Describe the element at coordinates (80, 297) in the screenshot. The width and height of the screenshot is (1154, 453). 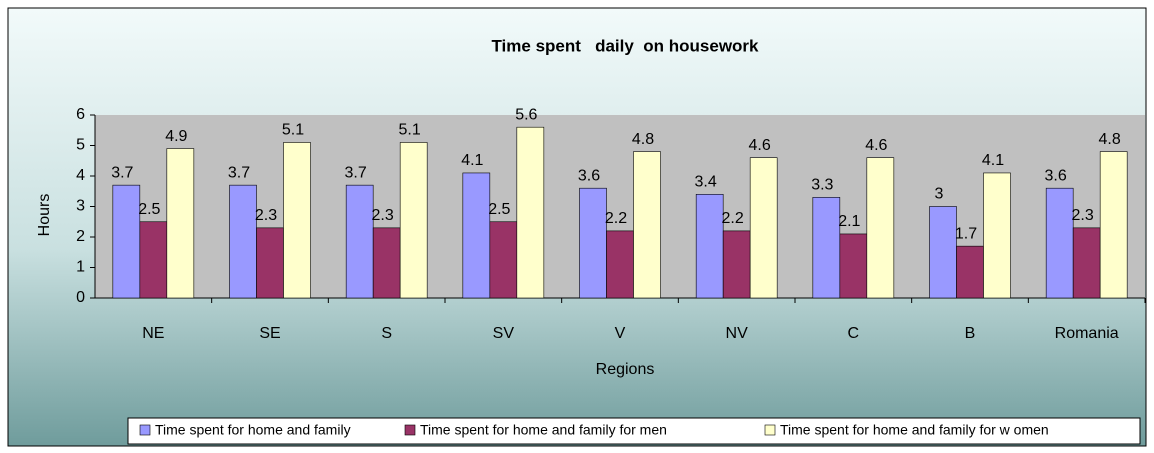
I see `y-tick-label: 0` at that location.